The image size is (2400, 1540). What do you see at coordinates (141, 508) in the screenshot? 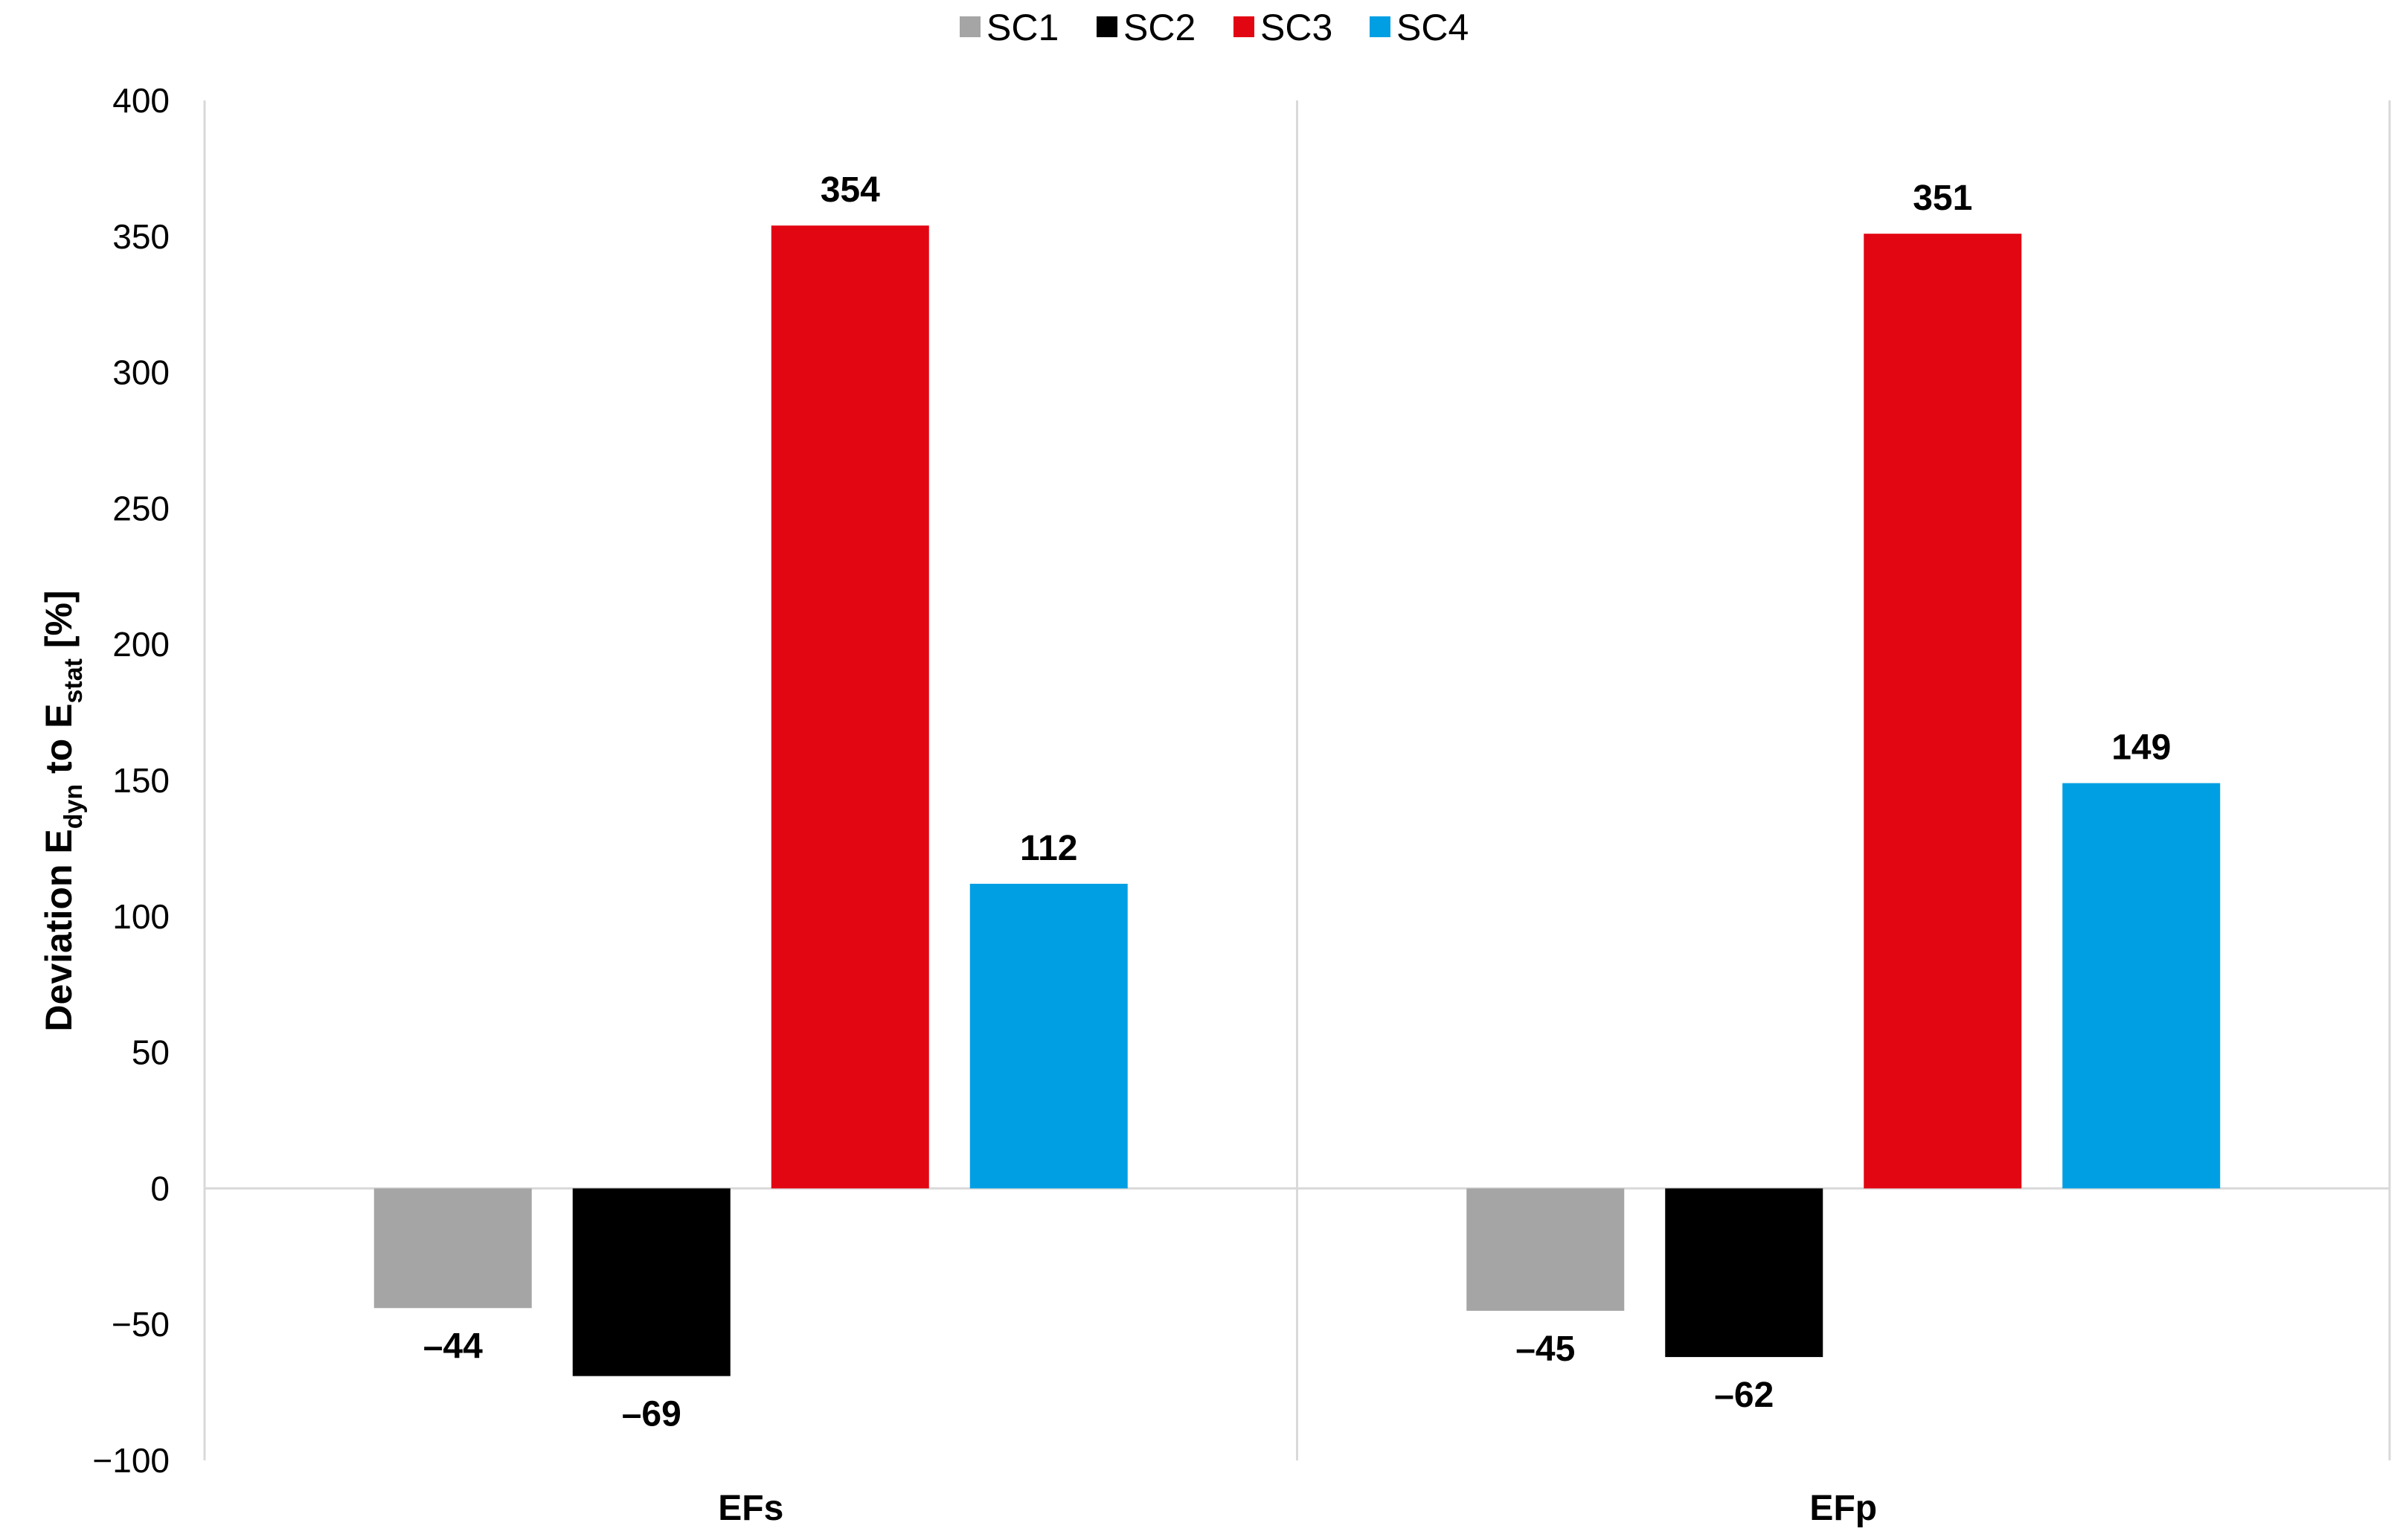
I see `y-tick-label: 250` at bounding box center [141, 508].